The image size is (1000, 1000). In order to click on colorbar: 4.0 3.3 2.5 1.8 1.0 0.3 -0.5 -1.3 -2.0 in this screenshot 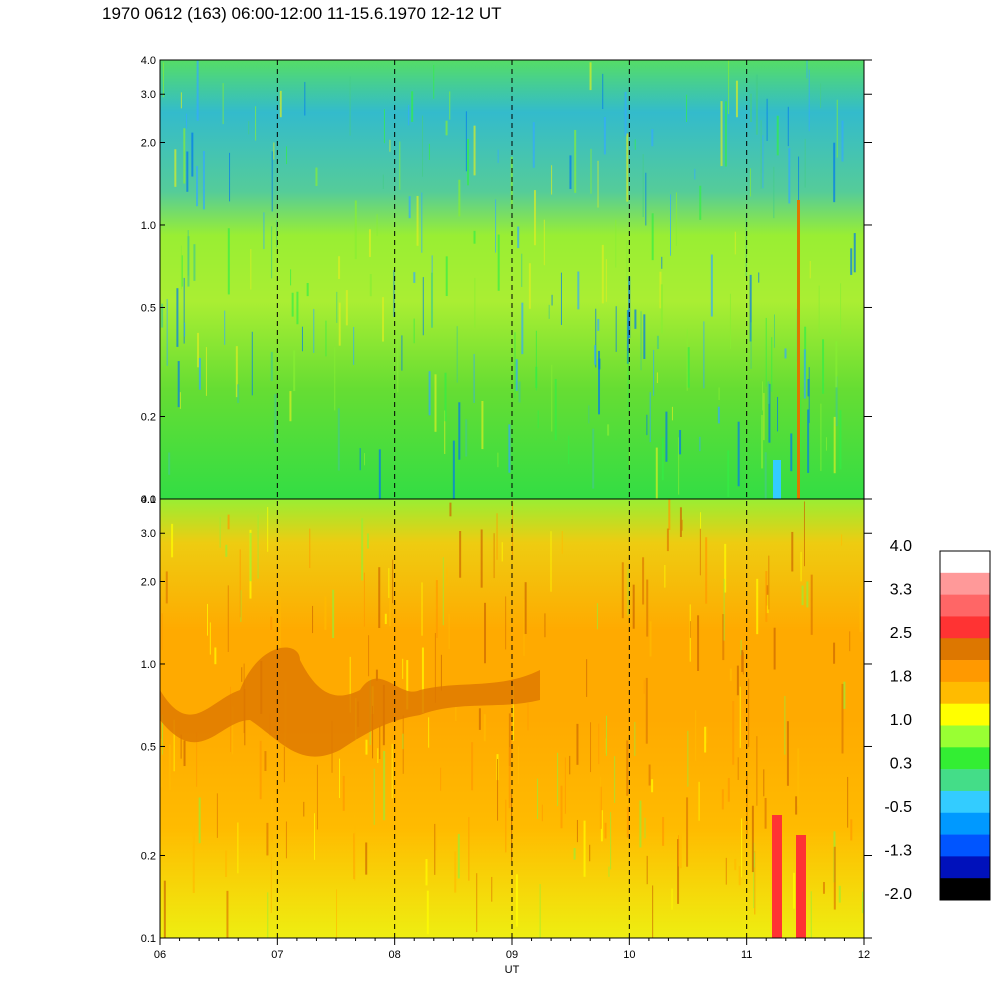, I will do `click(937, 720)`.